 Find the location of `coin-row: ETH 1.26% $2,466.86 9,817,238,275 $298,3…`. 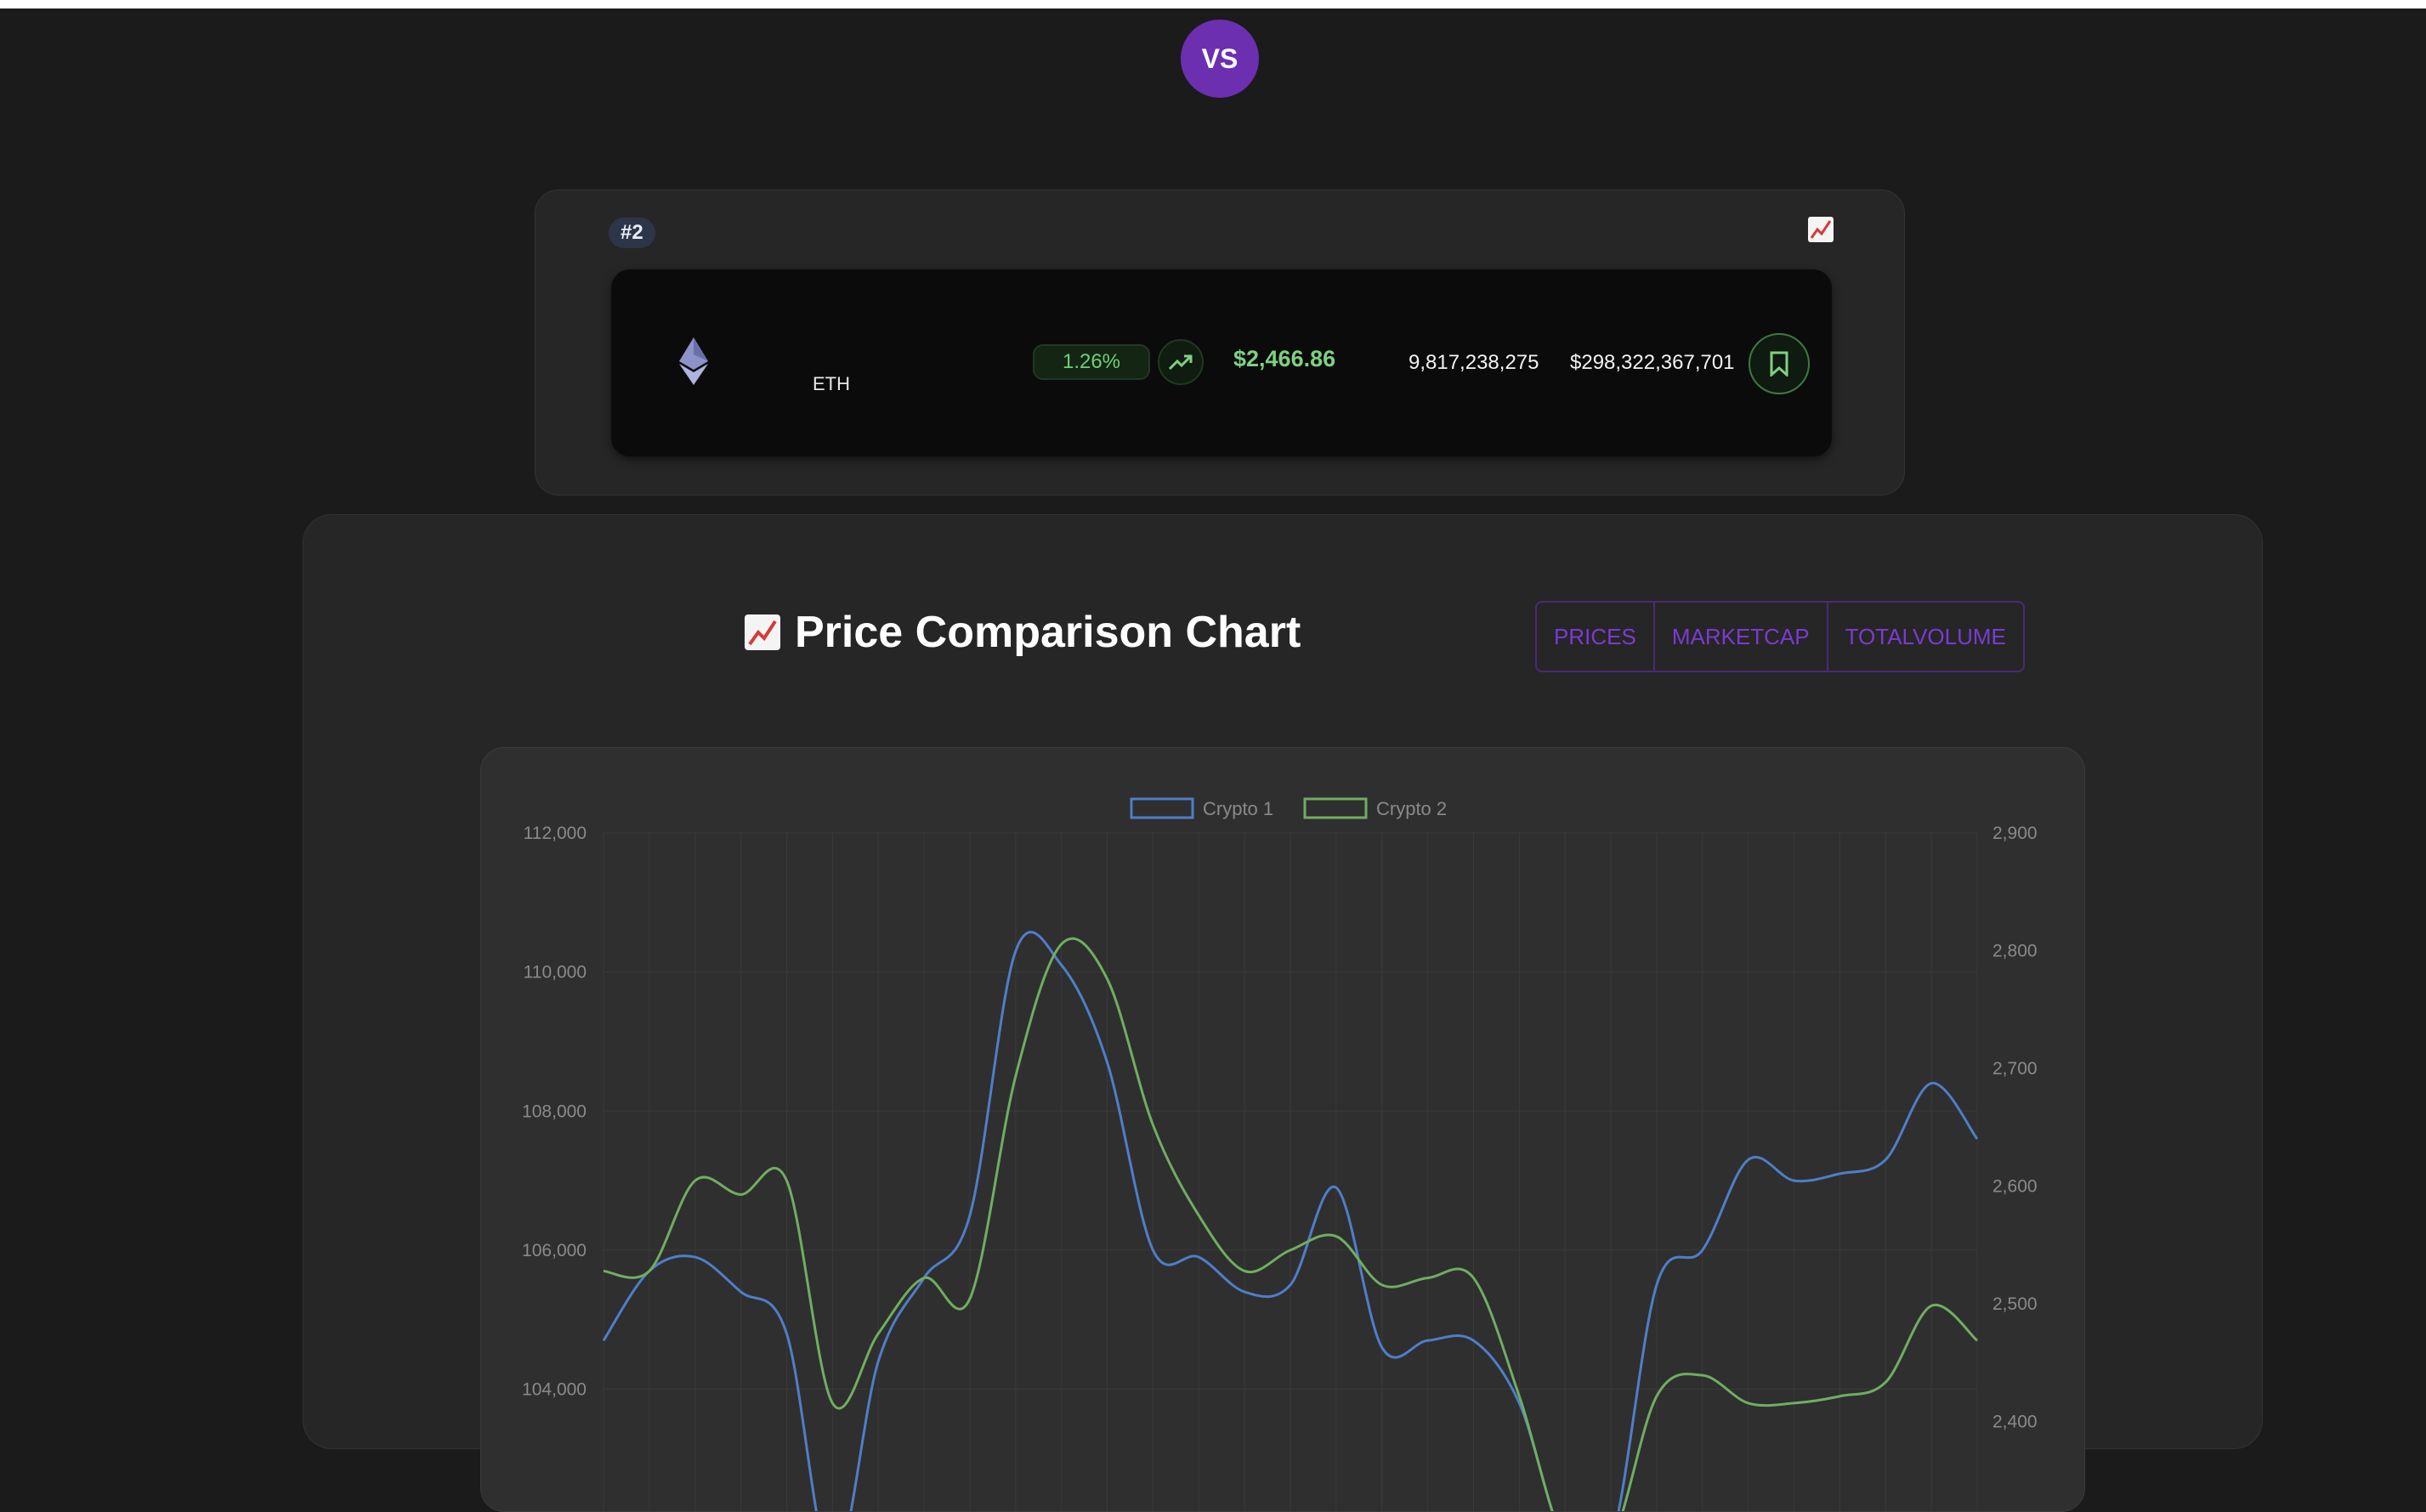

coin-row: ETH 1.26% $2,466.86 9,817,238,275 $298,3… is located at coordinates (1222, 362).